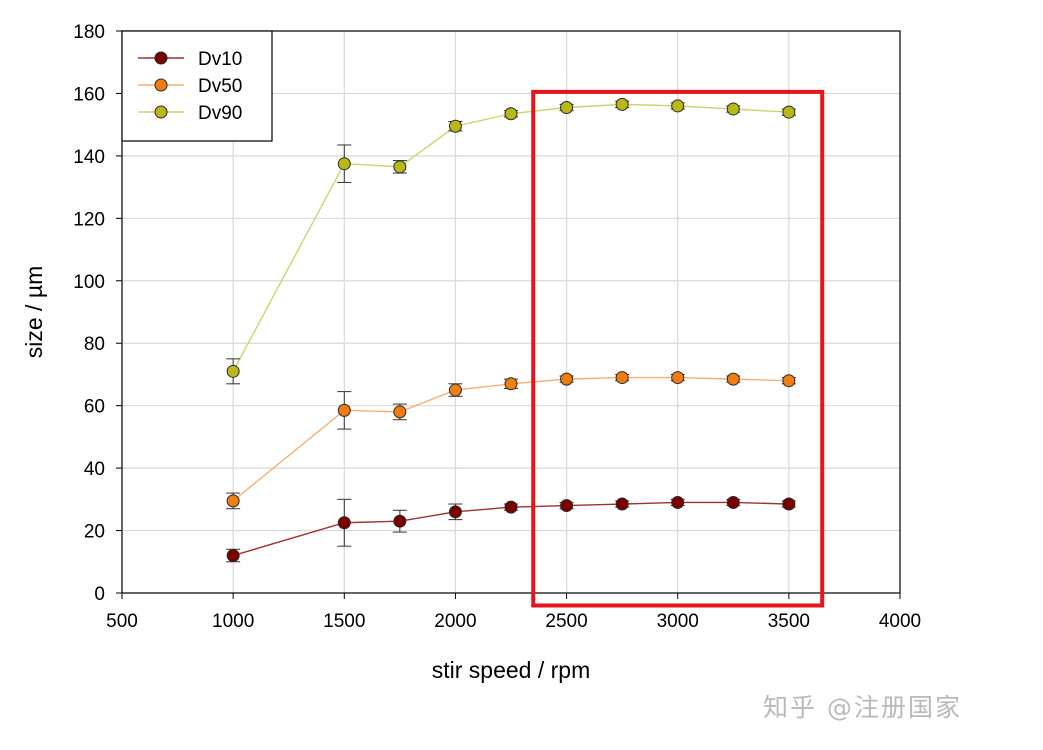 This screenshot has width=1043, height=750. What do you see at coordinates (89, 157) in the screenshot?
I see `y-tick-label: 140` at bounding box center [89, 157].